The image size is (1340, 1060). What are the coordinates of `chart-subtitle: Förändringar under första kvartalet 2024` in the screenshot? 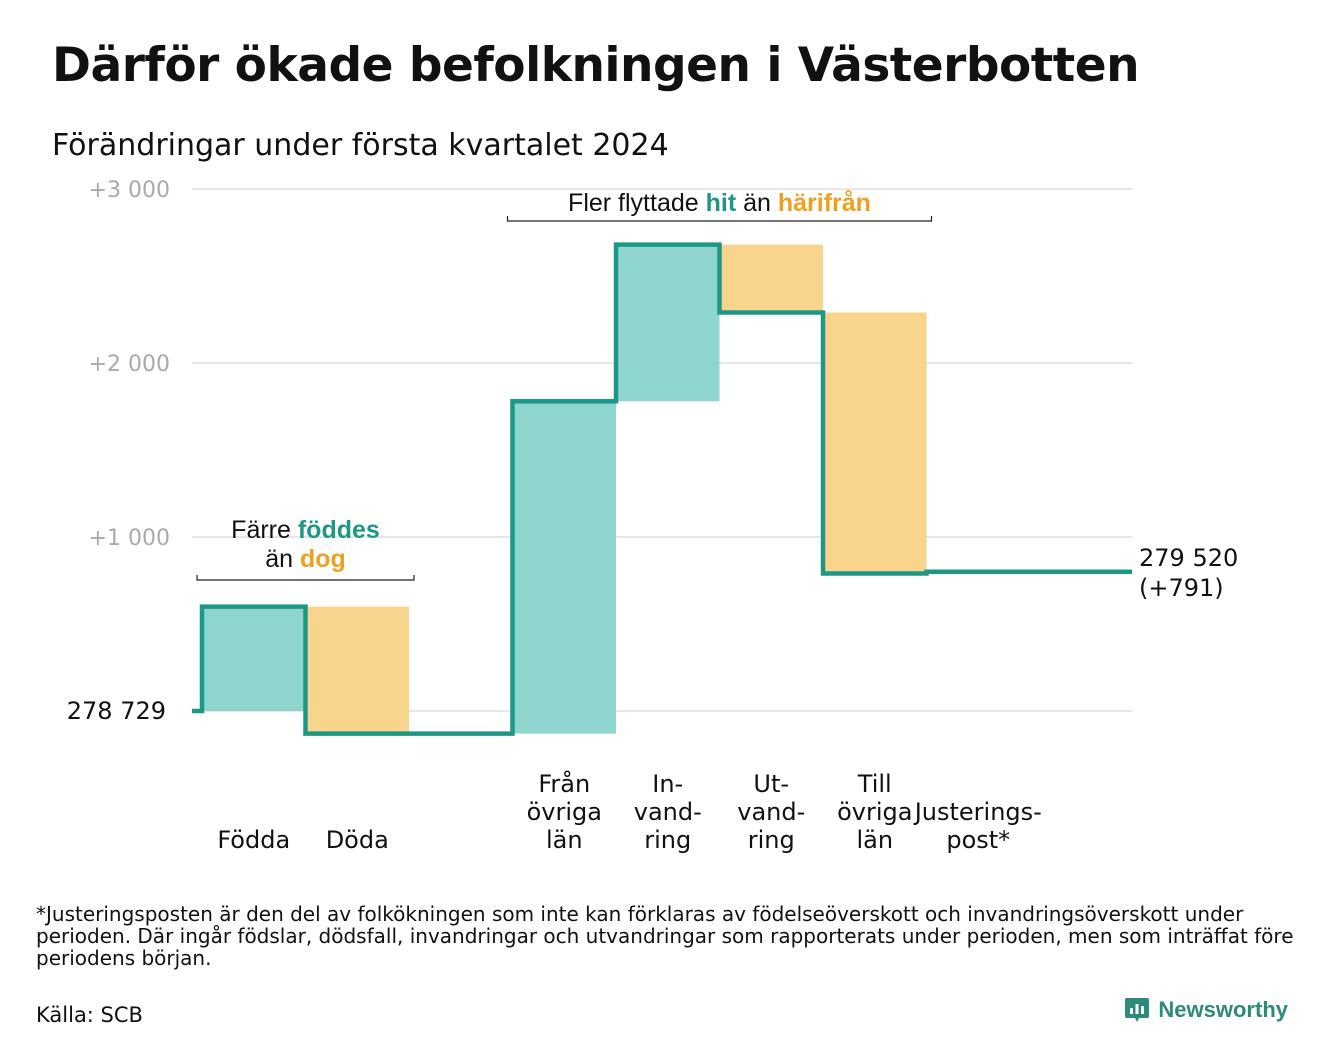 It's located at (360, 145).